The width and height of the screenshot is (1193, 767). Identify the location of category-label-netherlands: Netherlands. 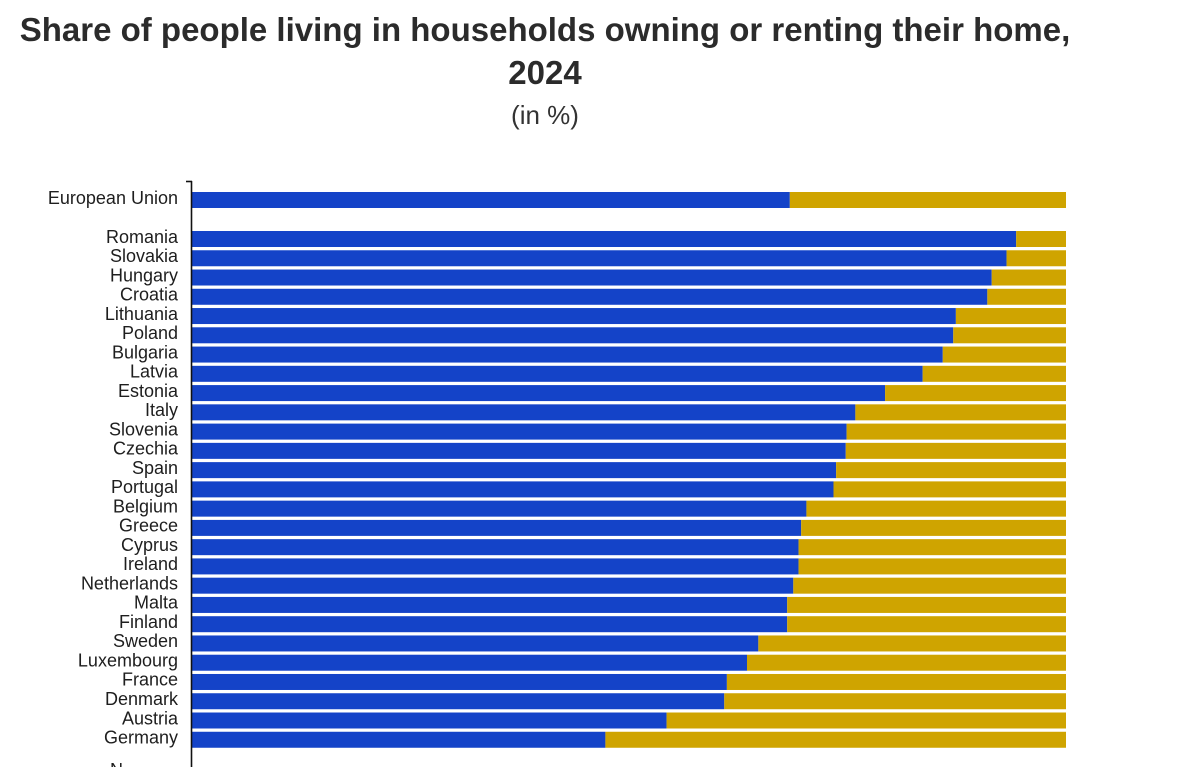
(129, 583).